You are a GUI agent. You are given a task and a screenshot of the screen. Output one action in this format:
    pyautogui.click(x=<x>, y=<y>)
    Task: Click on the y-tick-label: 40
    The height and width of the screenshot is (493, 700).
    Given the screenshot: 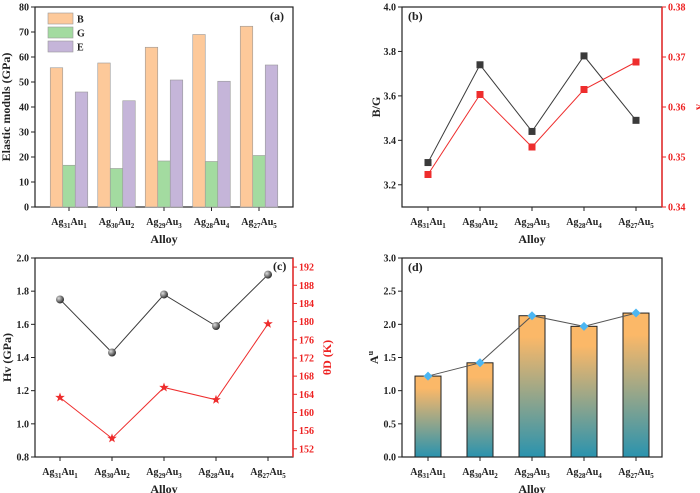 What is the action you would take?
    pyautogui.click(x=24, y=108)
    